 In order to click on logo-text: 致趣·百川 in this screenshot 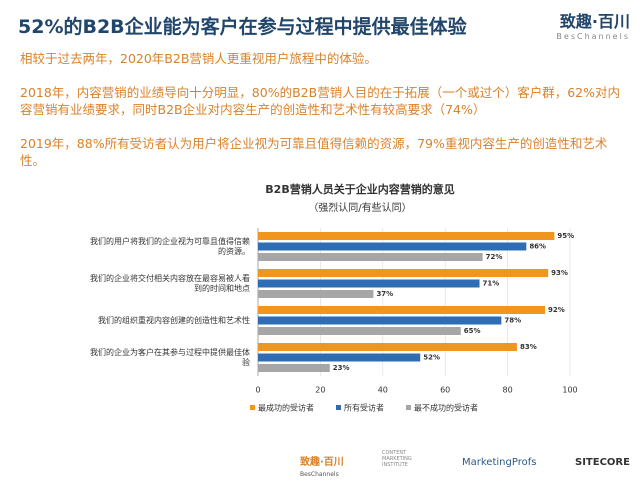, I will do `click(594, 21)`.